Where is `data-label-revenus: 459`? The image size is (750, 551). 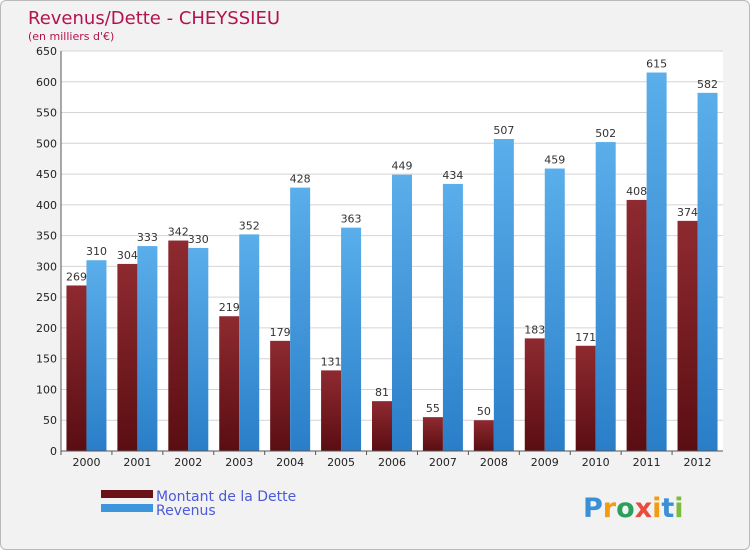 data-label-revenus: 459 is located at coordinates (554, 160).